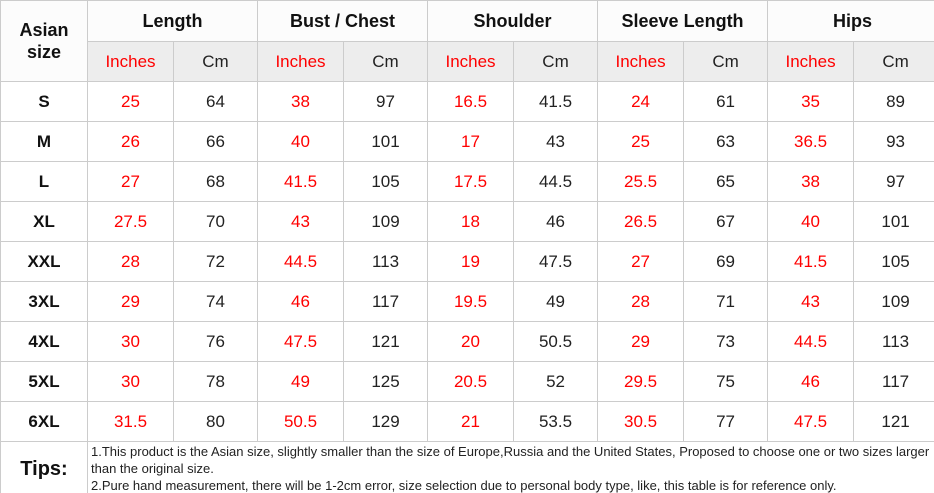 Image resolution: width=934 pixels, height=493 pixels. Describe the element at coordinates (44, 381) in the screenshot. I see `size-label: 5XL` at that location.